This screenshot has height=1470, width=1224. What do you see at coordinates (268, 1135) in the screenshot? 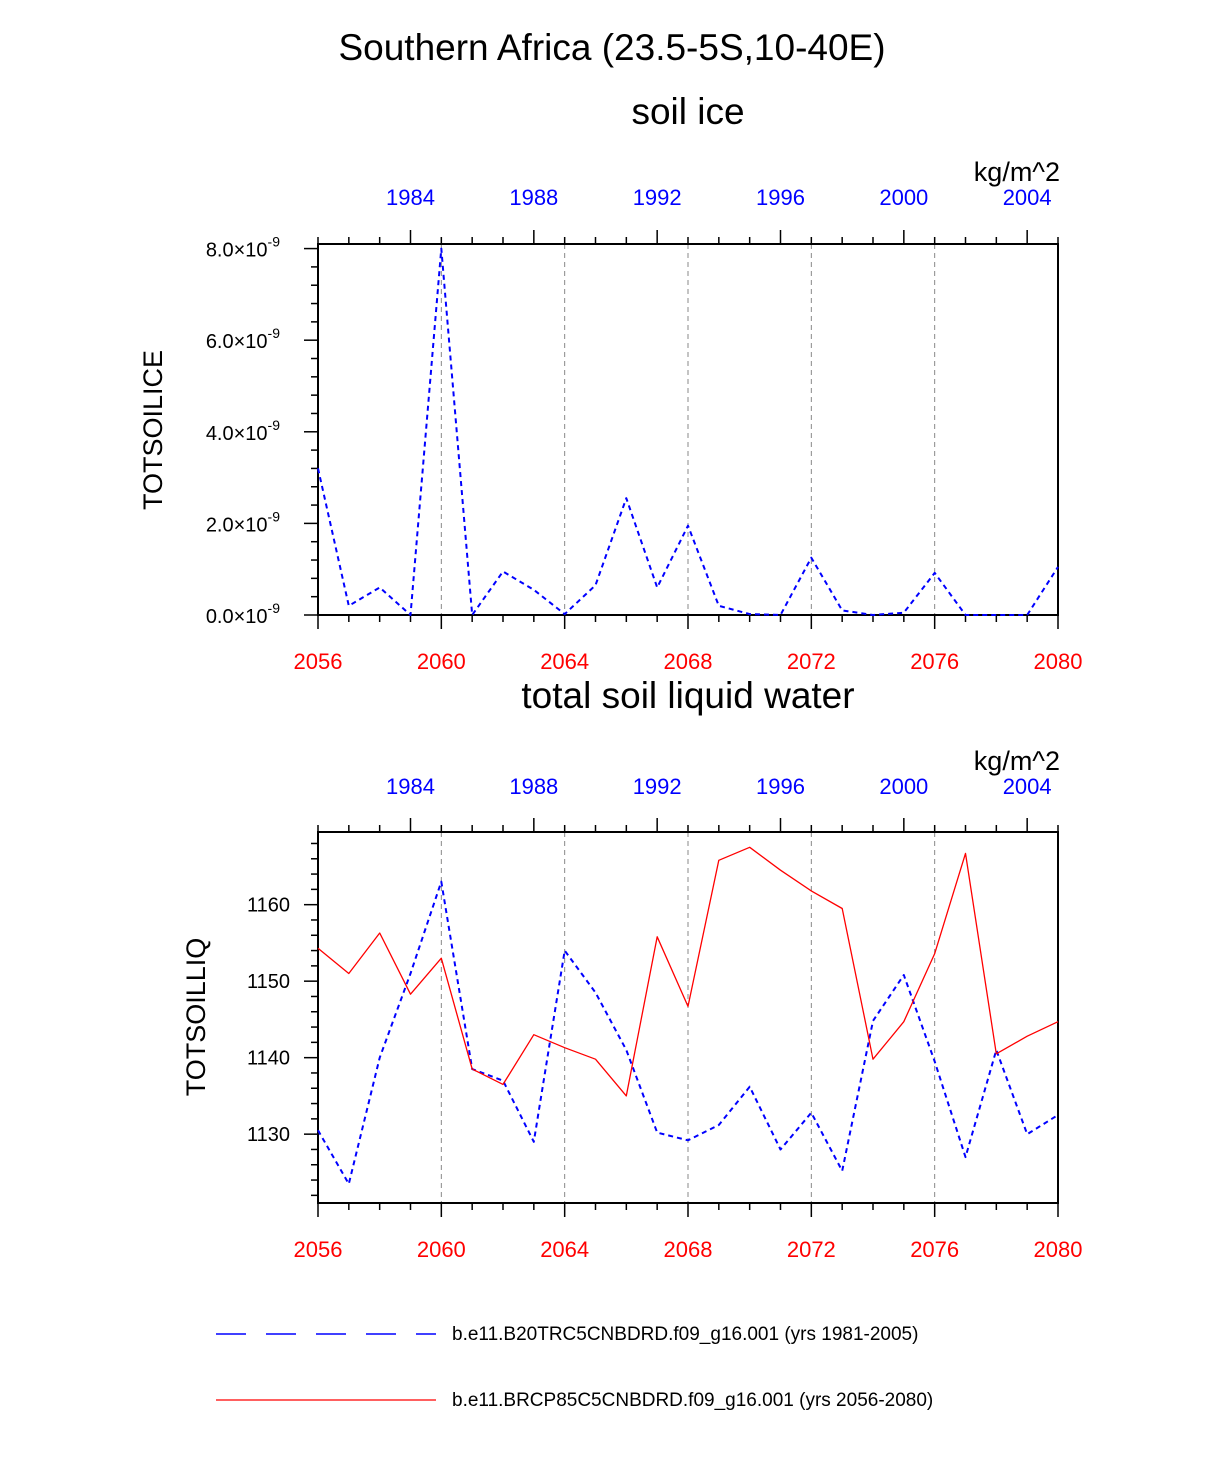
I see `y-tick-label: 1130` at bounding box center [268, 1135].